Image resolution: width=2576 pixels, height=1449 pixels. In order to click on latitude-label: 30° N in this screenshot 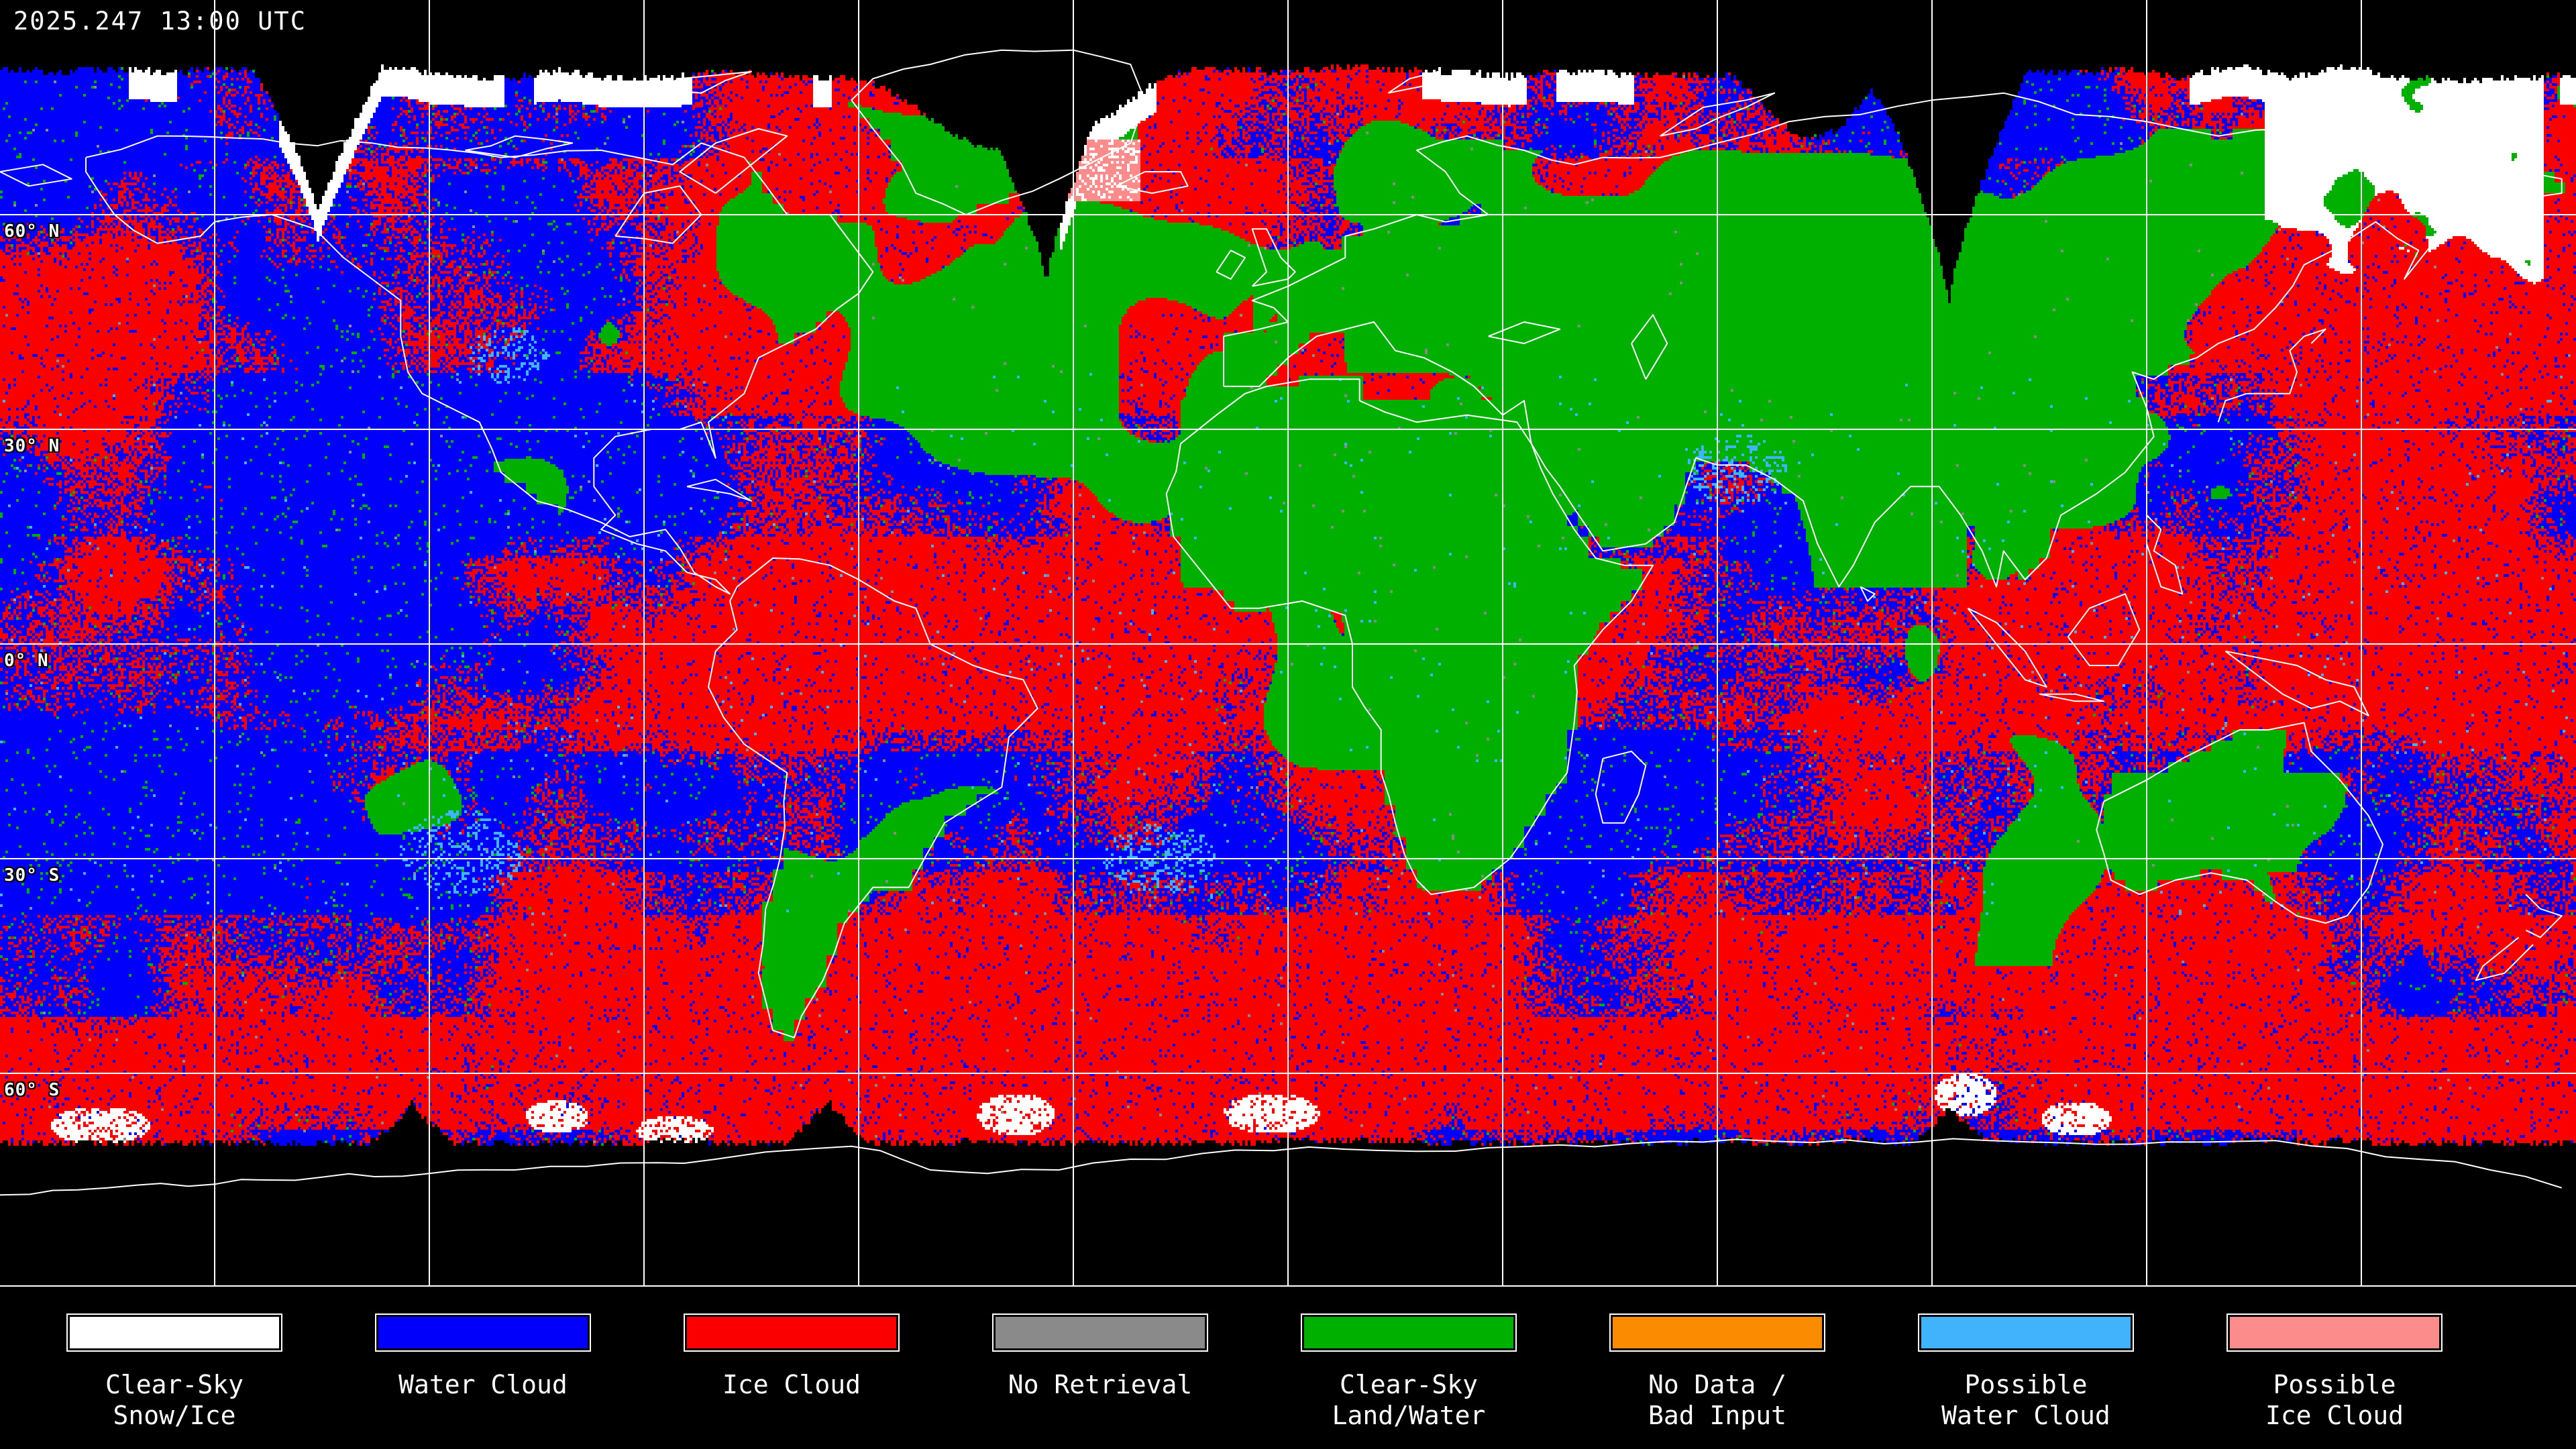, I will do `click(32, 446)`.